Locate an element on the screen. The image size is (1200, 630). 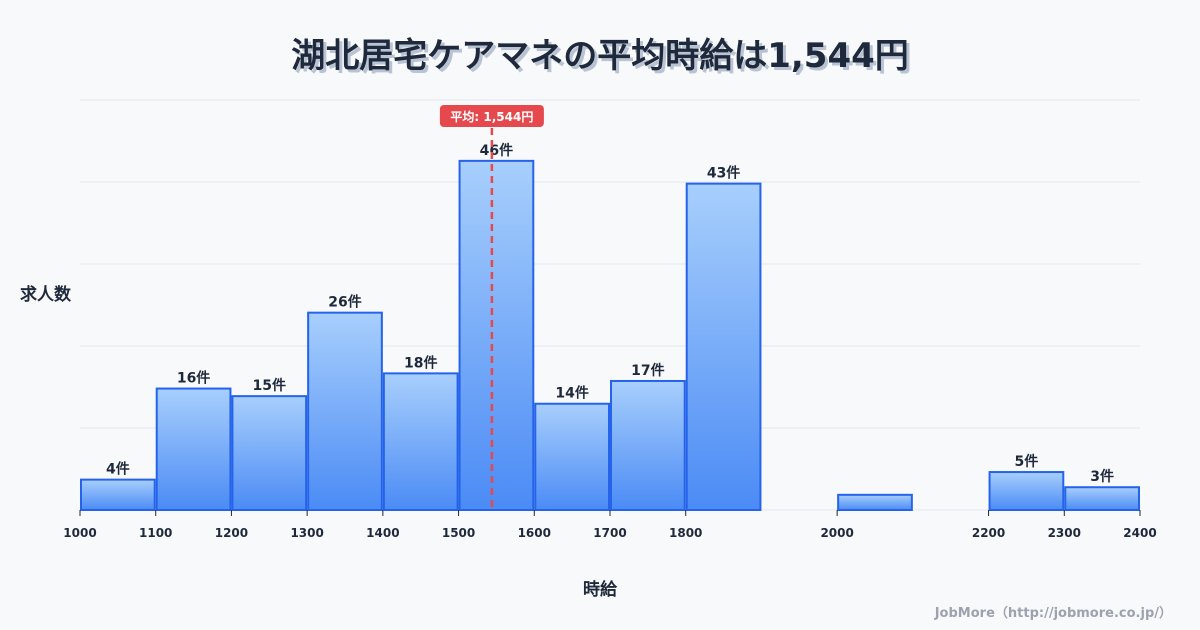
x-tick-label: 1300 is located at coordinates (306, 533).